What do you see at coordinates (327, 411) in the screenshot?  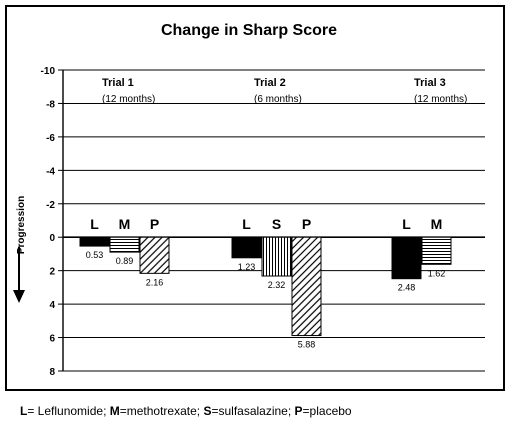 I see `footnote-text-p: =placebo` at bounding box center [327, 411].